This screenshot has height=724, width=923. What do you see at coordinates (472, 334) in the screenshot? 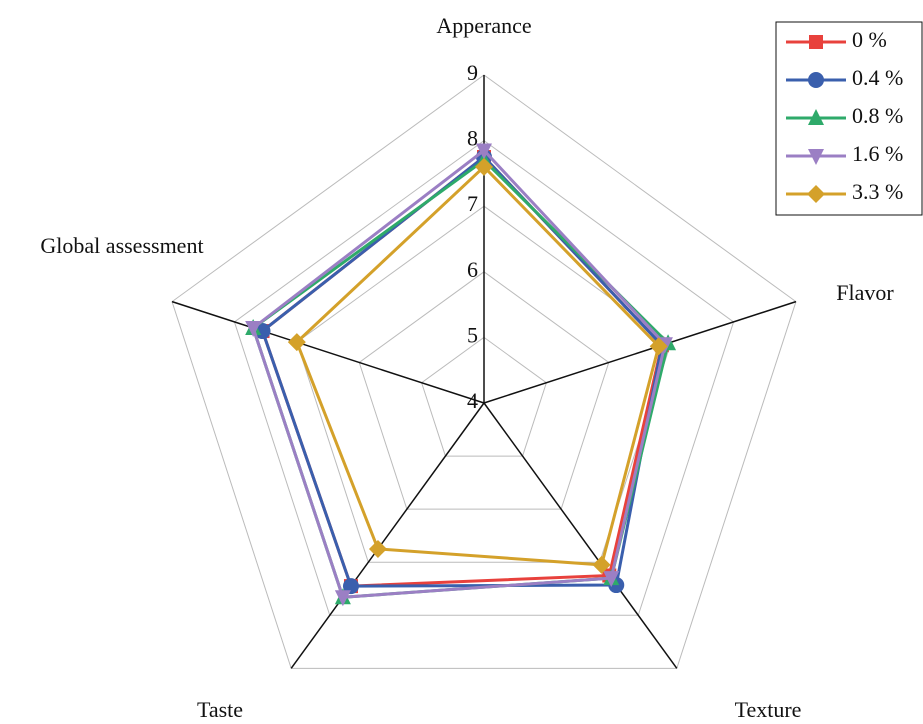
I see `tick-label: 5` at bounding box center [472, 334].